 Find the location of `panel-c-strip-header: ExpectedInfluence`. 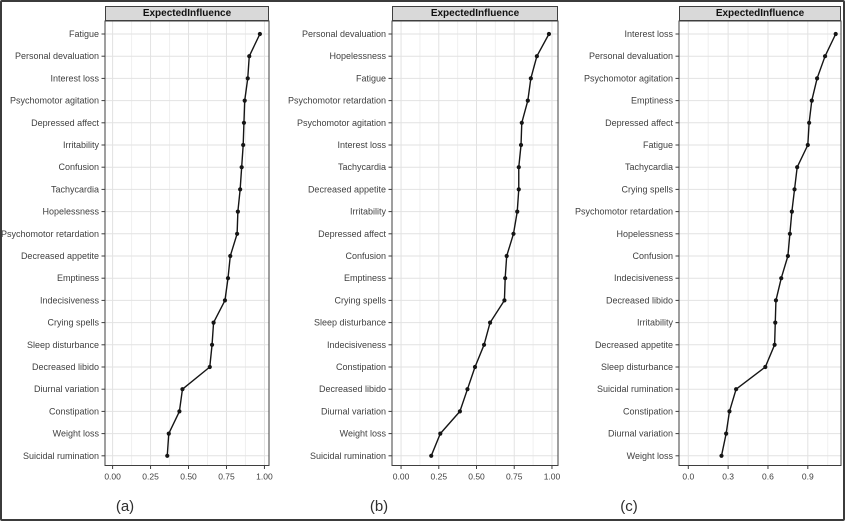

panel-c-strip-header: ExpectedInfluence is located at coordinates (760, 13).